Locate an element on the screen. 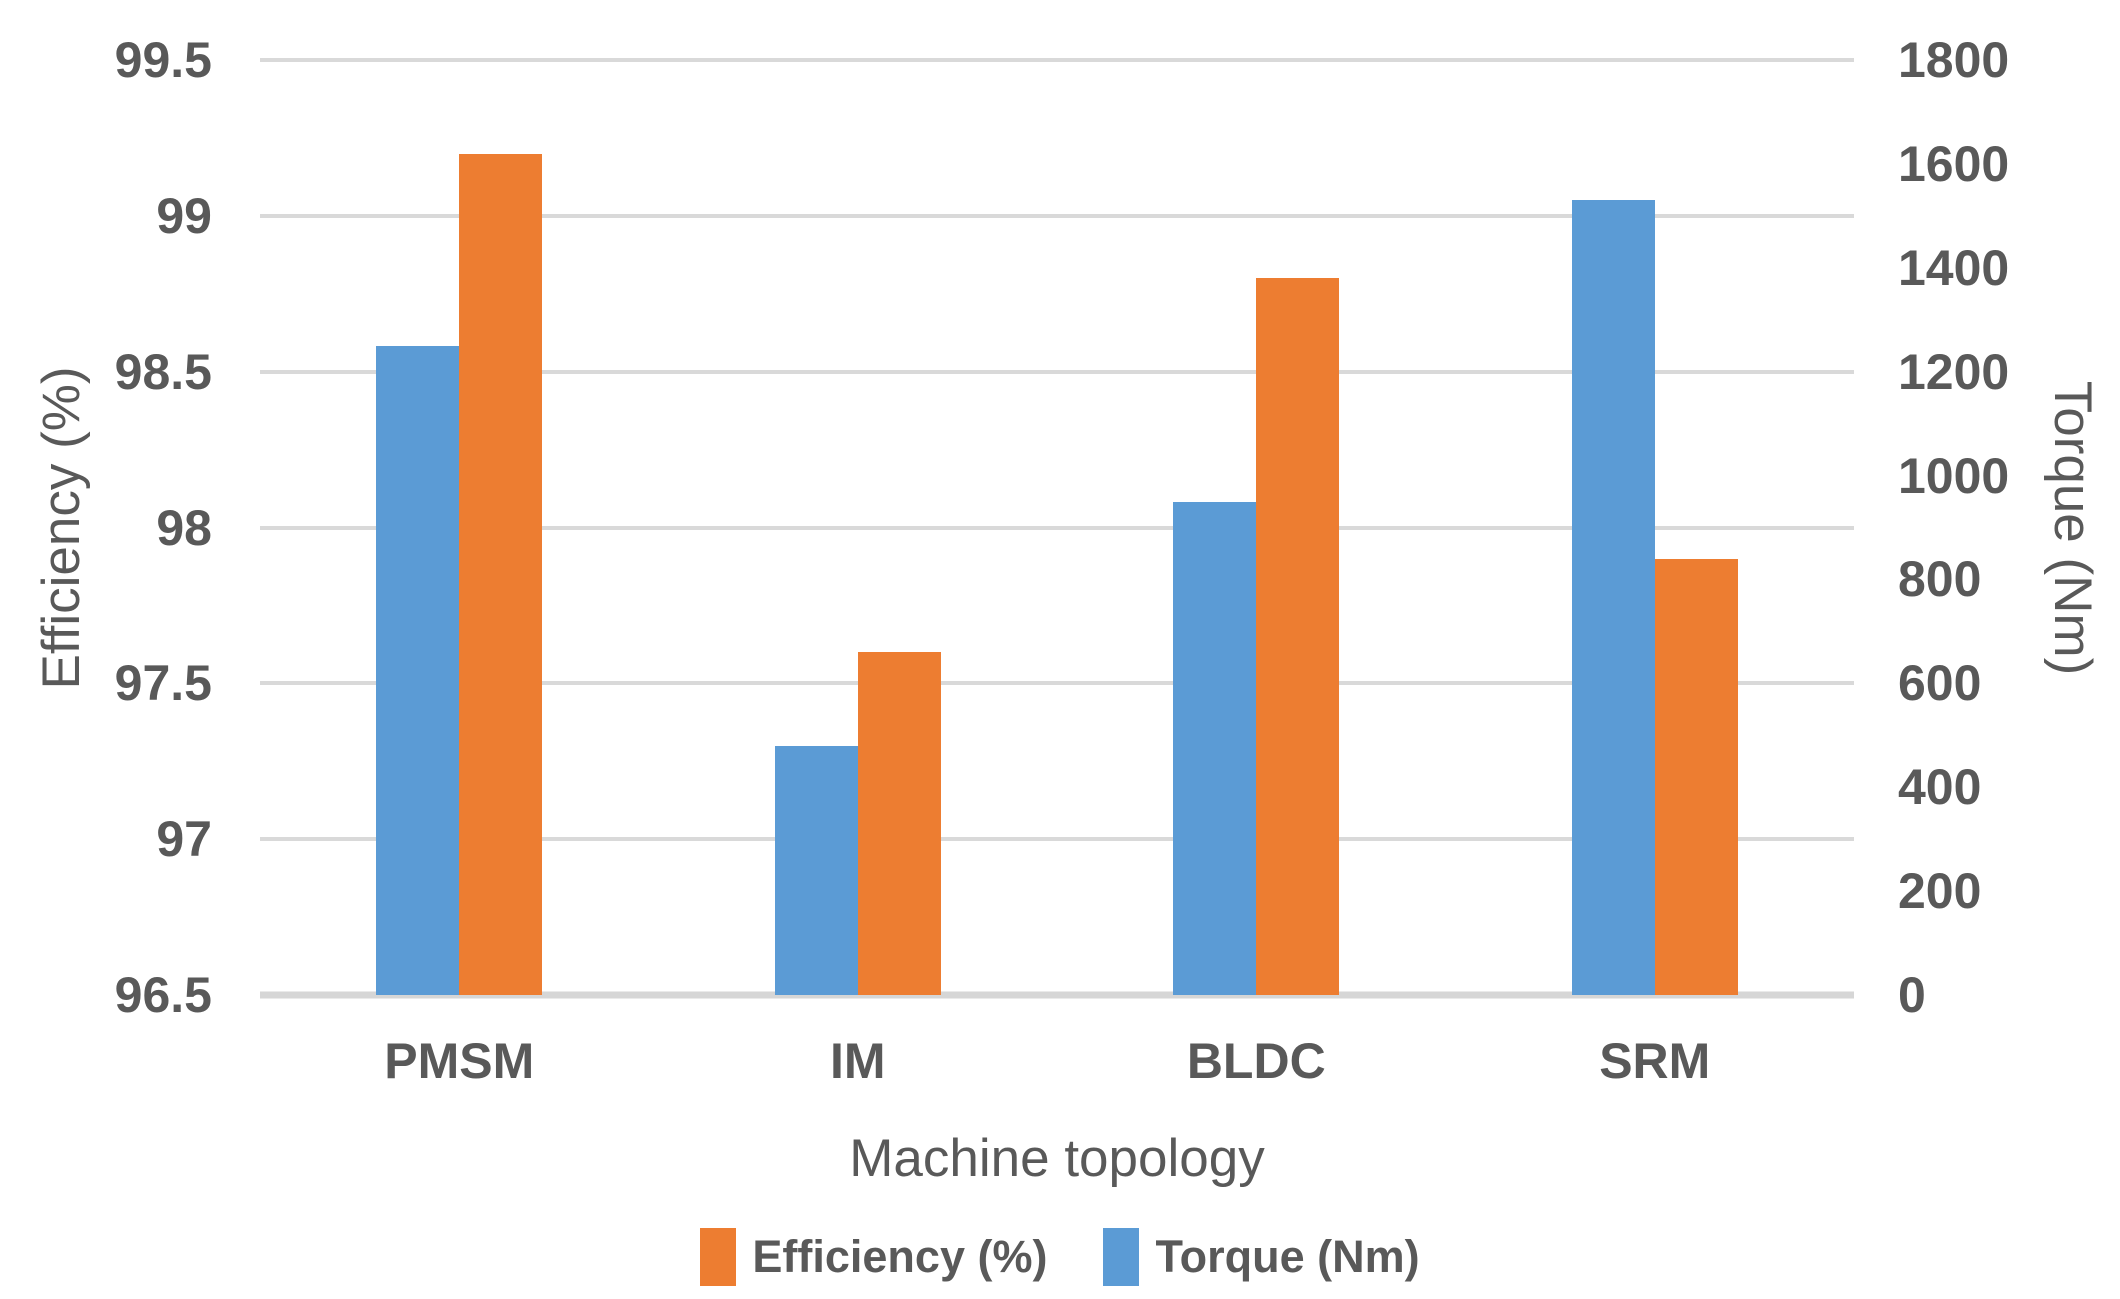 Image resolution: width=2120 pixels, height=1299 pixels. category-label-im: IM is located at coordinates (857, 1061).